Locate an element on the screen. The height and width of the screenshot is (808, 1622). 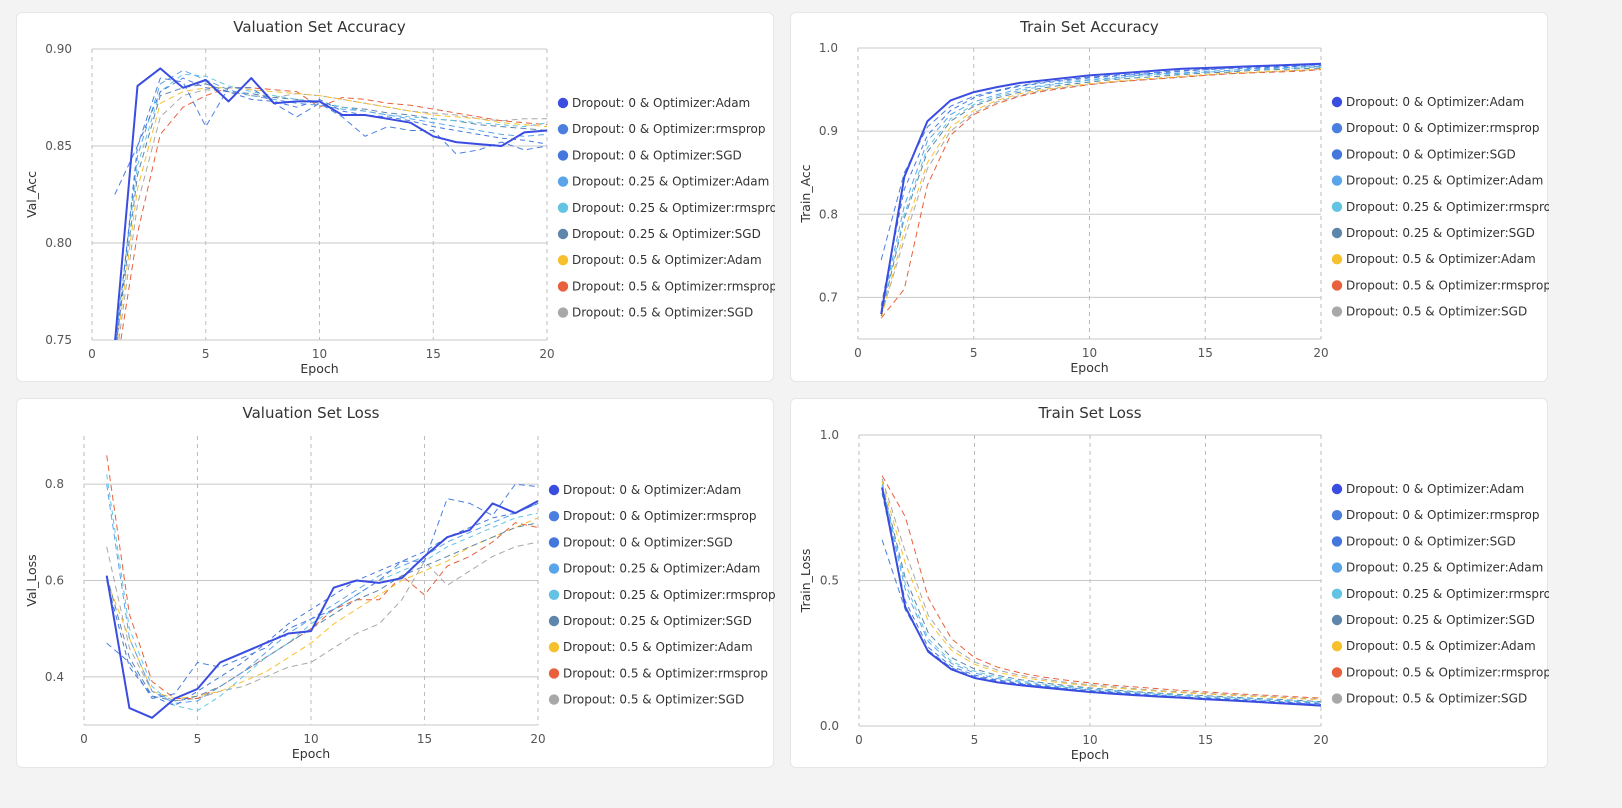
y-tick-label: 0.9 is located at coordinates (828, 131).